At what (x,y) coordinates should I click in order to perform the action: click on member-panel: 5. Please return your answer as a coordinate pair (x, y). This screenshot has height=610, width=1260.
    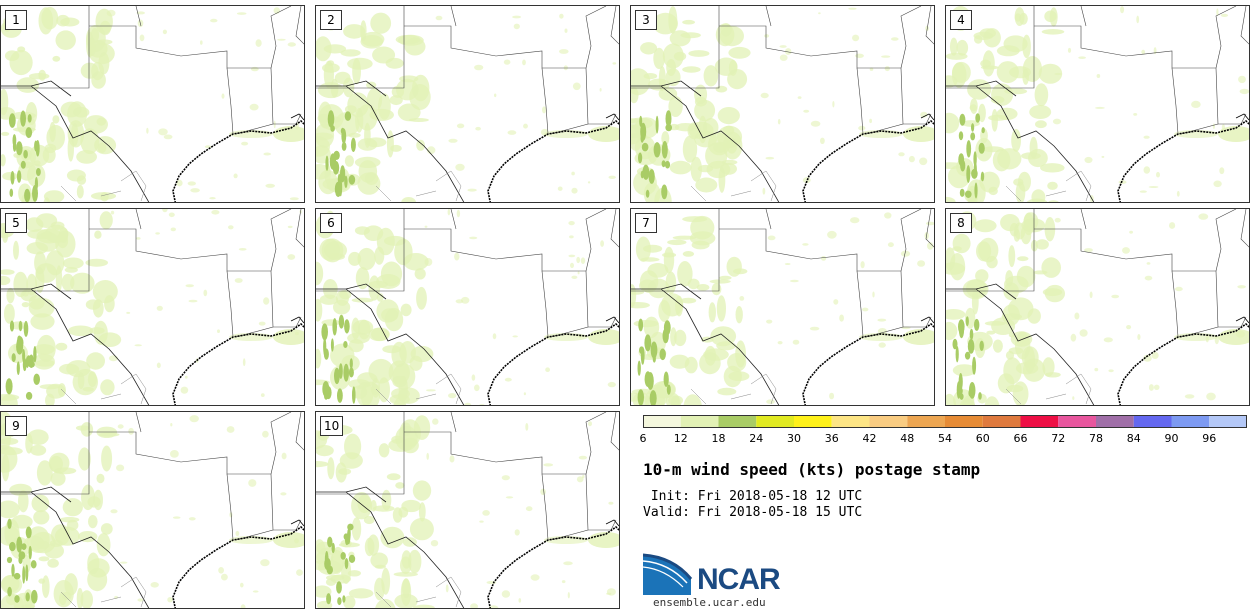
    Looking at the image, I should click on (152, 307).